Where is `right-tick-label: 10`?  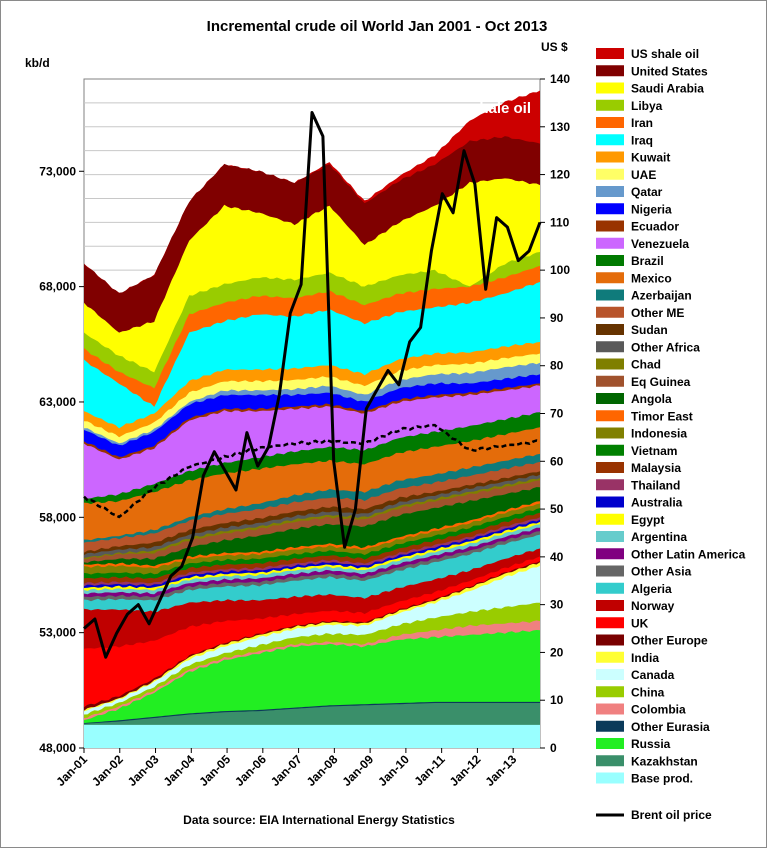
right-tick-label: 10 is located at coordinates (557, 700).